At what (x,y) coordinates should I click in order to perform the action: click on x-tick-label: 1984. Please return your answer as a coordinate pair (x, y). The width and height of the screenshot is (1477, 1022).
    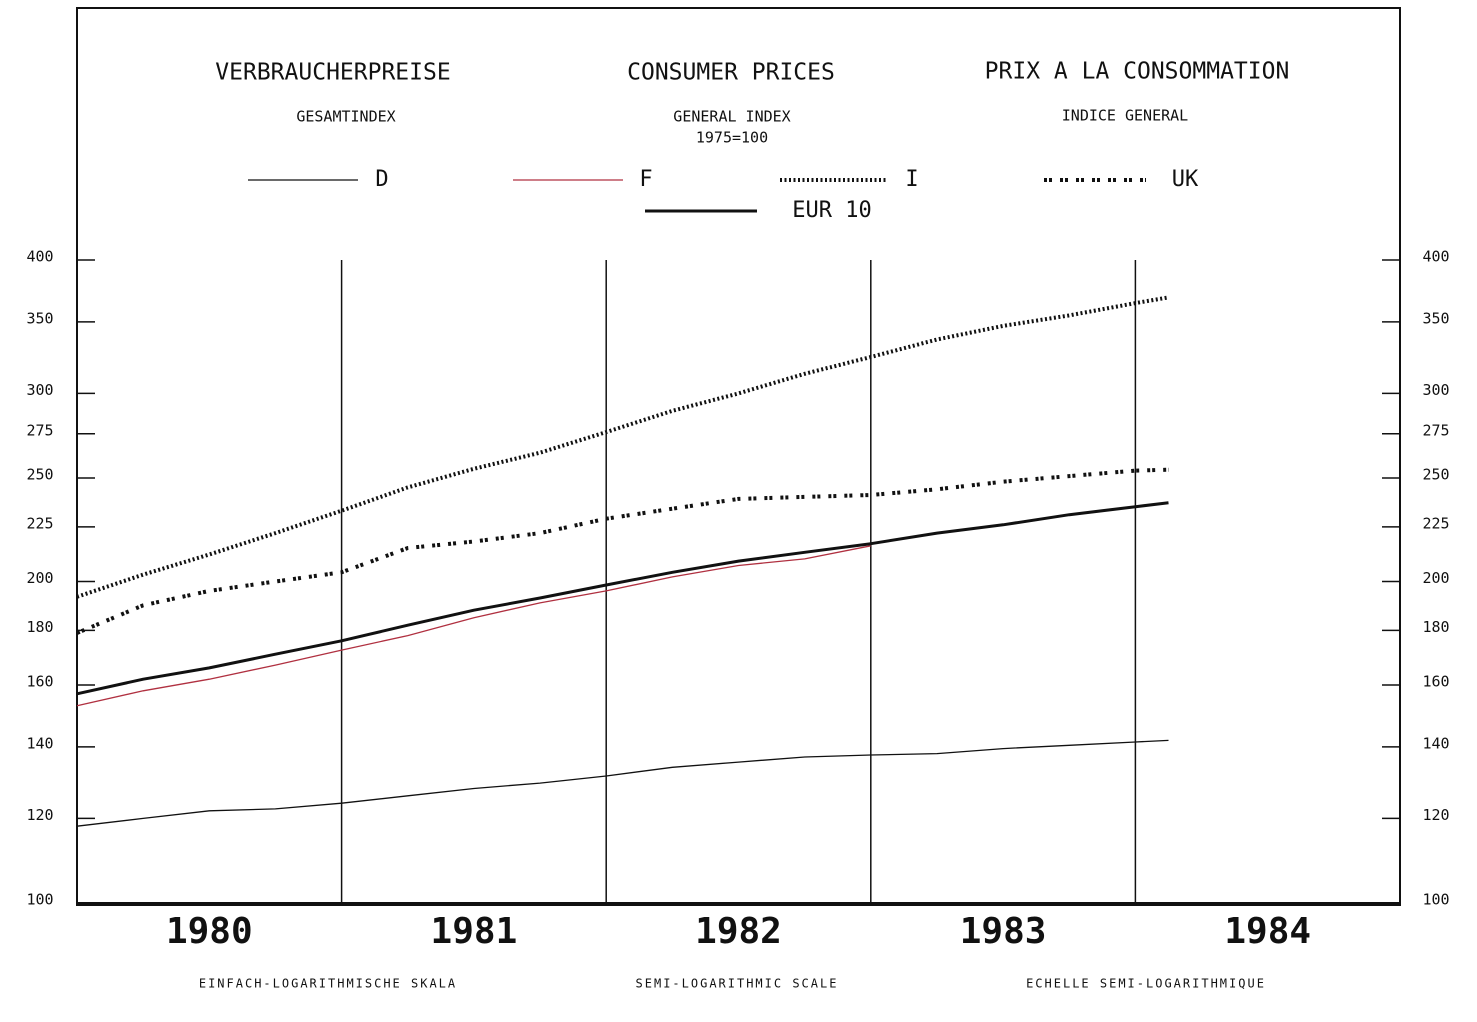
    Looking at the image, I should click on (1267, 931).